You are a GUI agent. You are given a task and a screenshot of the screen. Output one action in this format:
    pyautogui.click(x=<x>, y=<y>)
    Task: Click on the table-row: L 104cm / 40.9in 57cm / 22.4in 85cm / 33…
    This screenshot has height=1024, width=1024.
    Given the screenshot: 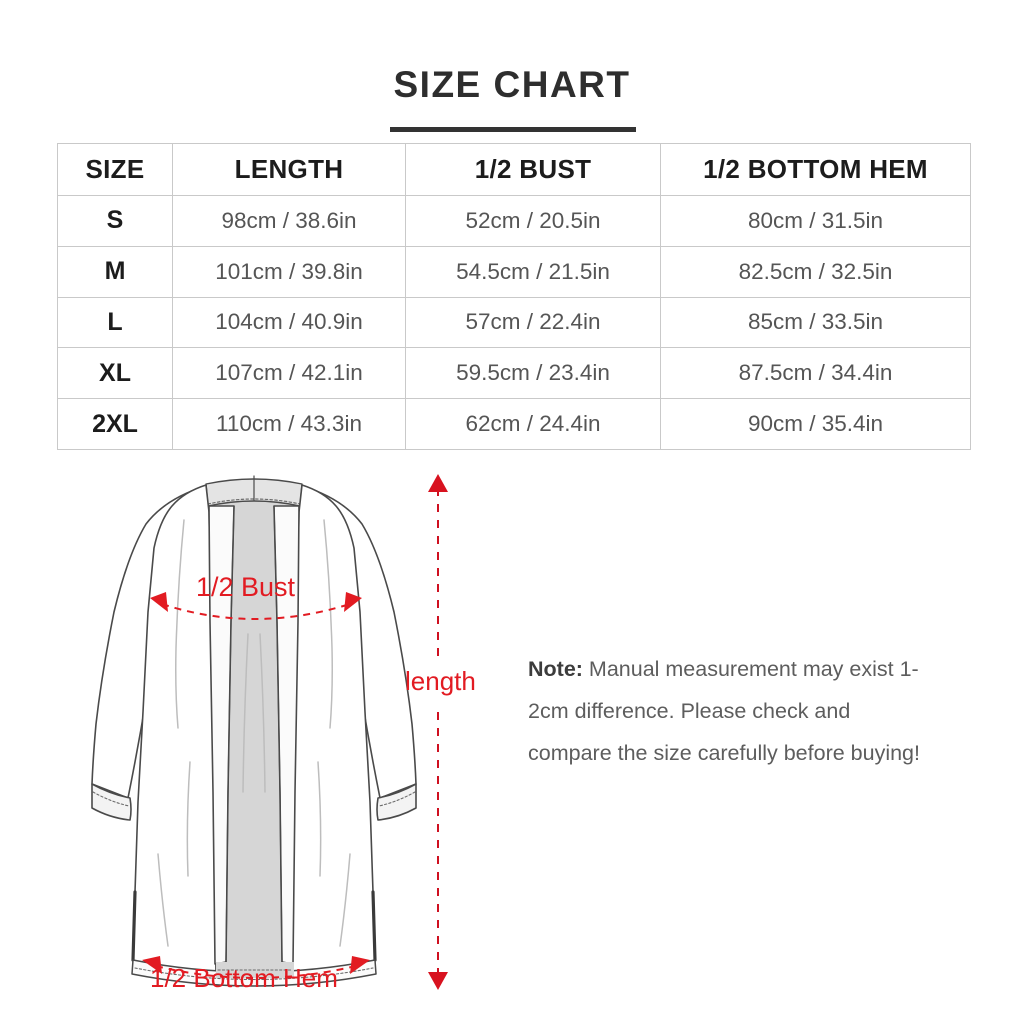 What is the action you would take?
    pyautogui.click(x=514, y=322)
    